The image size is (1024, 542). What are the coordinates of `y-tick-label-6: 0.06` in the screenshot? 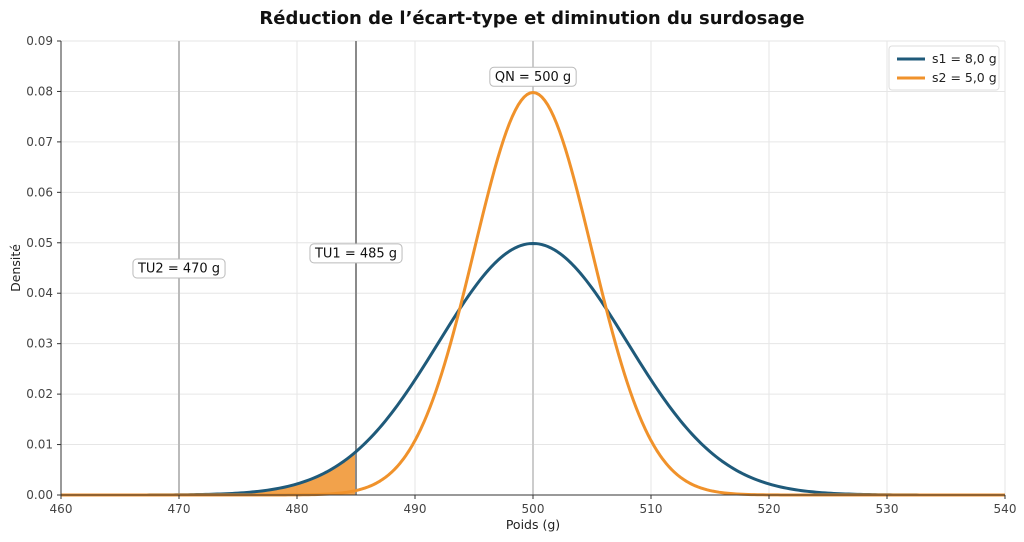 It's located at (39, 192).